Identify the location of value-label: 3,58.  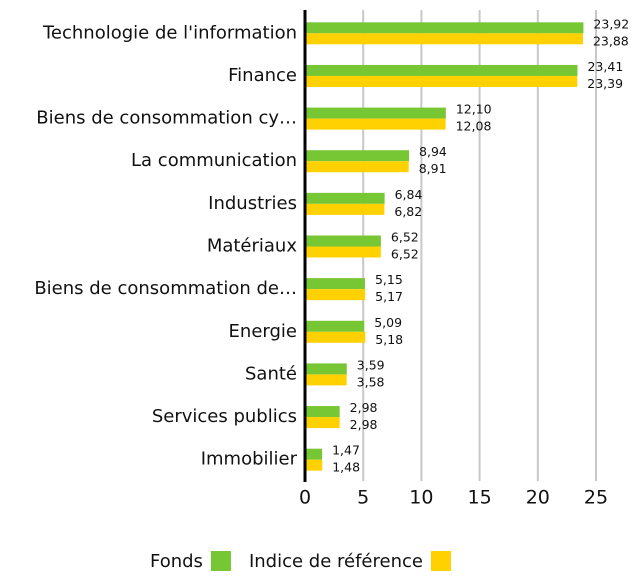
(371, 381).